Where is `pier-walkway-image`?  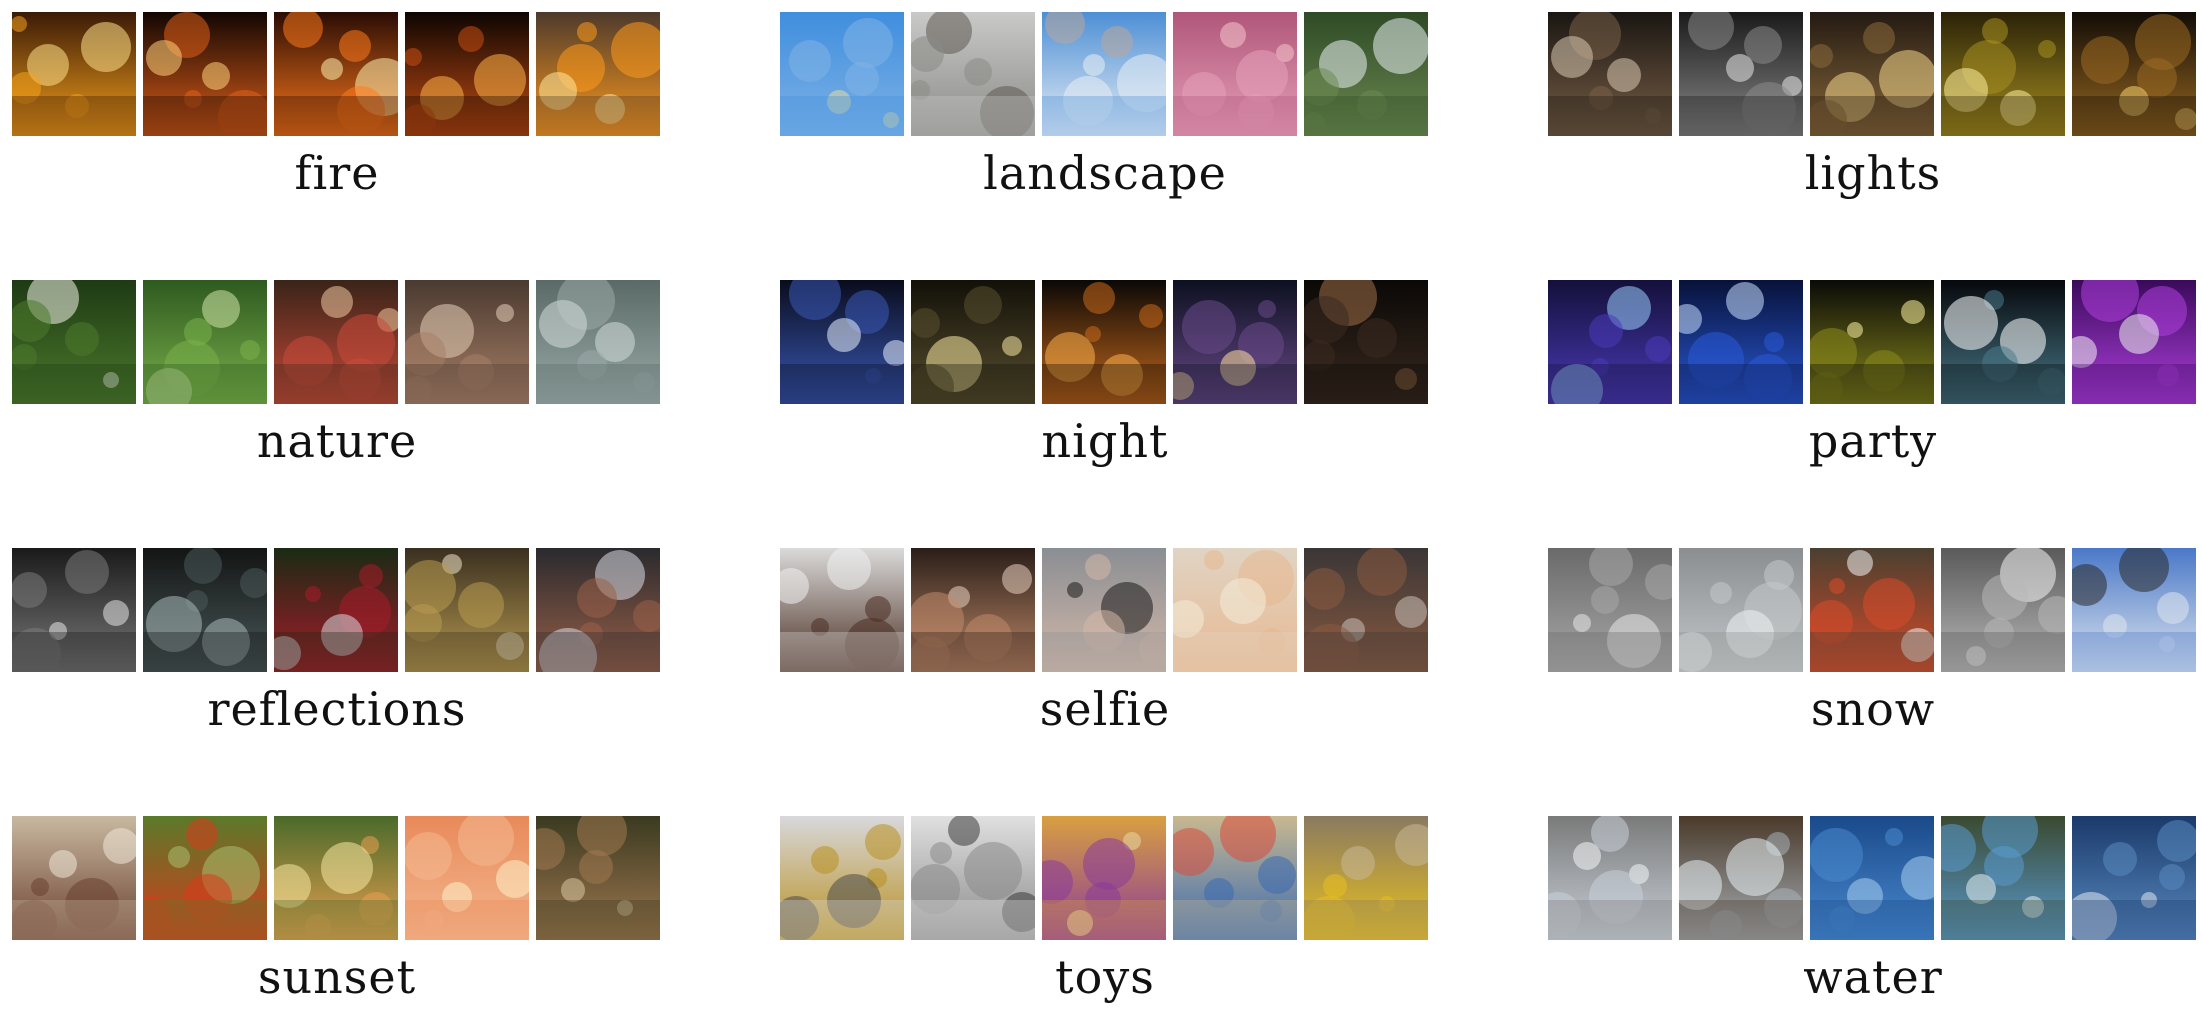
pier-walkway-image is located at coordinates (973, 74).